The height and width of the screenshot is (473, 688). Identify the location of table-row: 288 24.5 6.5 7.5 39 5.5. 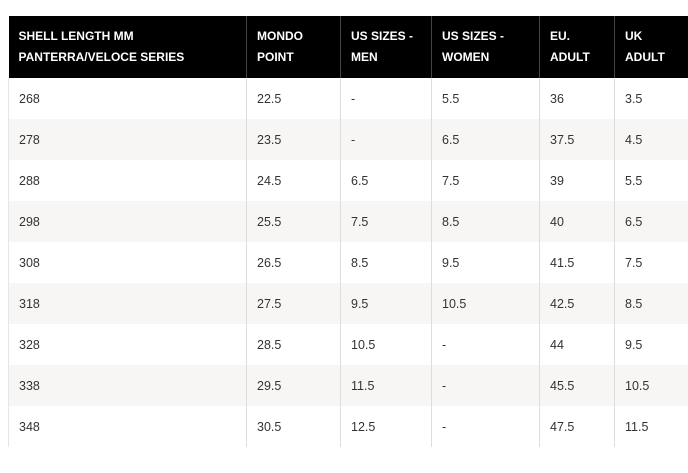
(348, 180).